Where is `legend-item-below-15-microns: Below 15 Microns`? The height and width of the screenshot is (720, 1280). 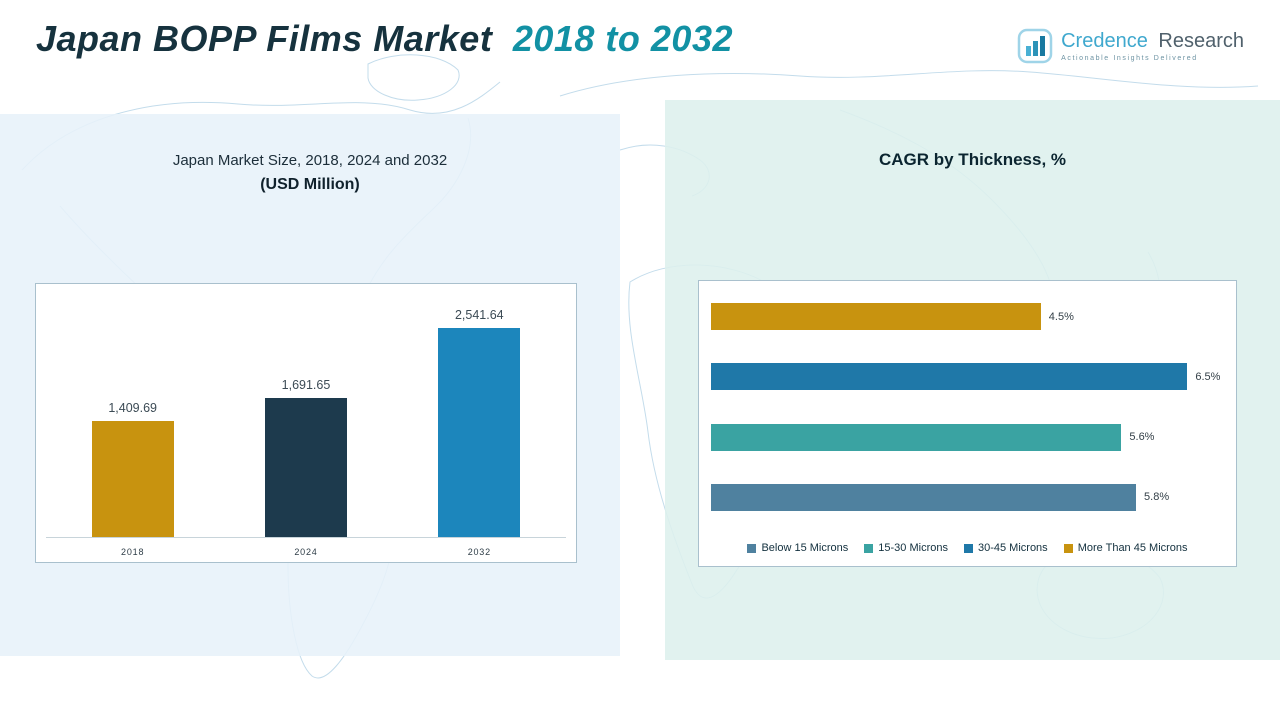 legend-item-below-15-microns: Below 15 Microns is located at coordinates (797, 548).